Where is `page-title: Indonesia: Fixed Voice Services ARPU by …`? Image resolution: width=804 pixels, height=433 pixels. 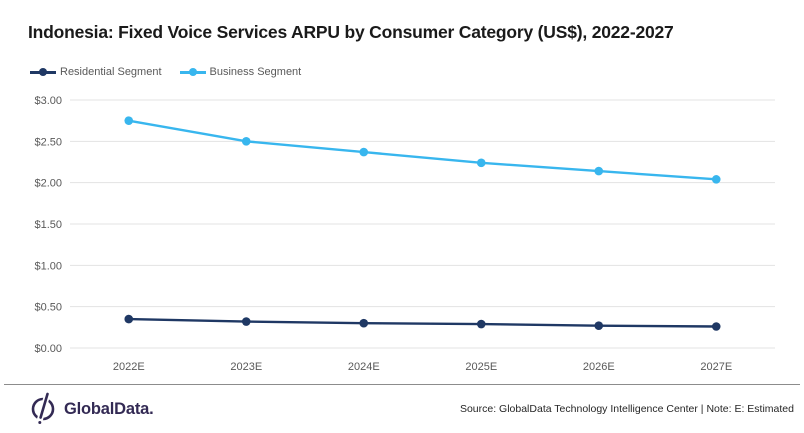 page-title: Indonesia: Fixed Voice Services ARPU by … is located at coordinates (351, 32).